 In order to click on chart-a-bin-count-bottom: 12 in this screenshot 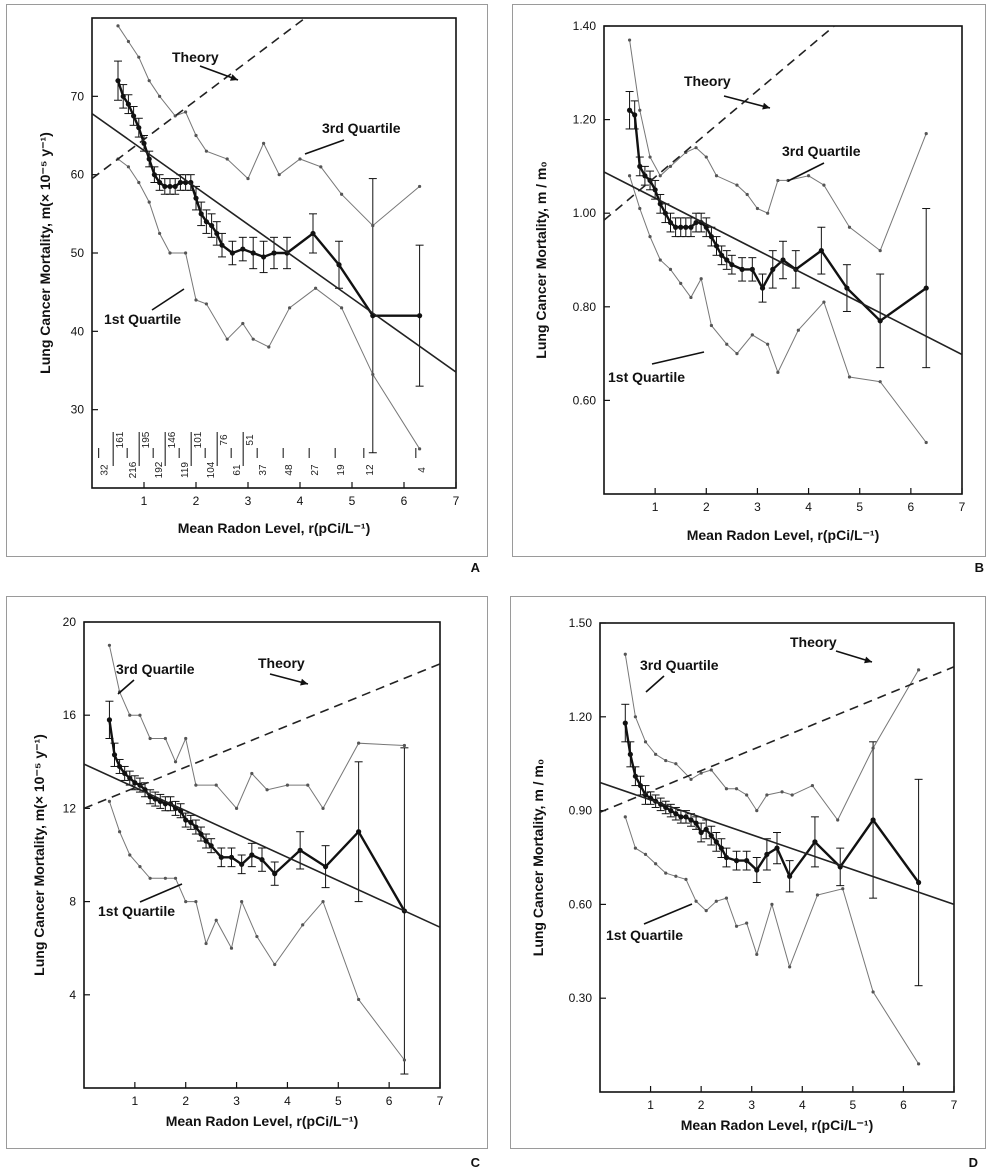, I will do `click(370, 470)`.